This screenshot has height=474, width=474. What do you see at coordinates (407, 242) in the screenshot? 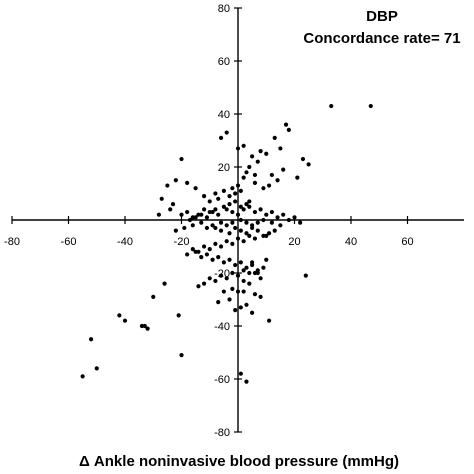
I see `x-tick-label: 60` at bounding box center [407, 242].